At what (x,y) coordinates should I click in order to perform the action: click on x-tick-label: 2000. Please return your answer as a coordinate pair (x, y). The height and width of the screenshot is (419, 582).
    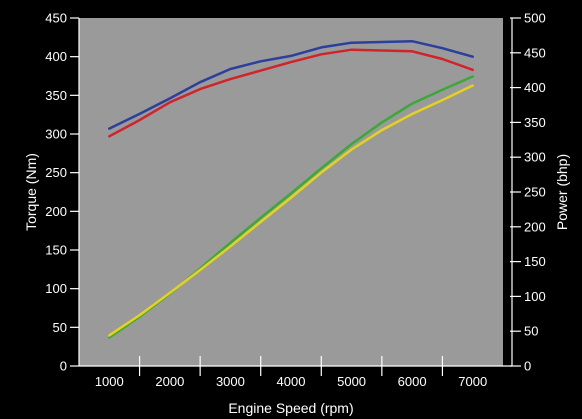
    Looking at the image, I should click on (169, 381).